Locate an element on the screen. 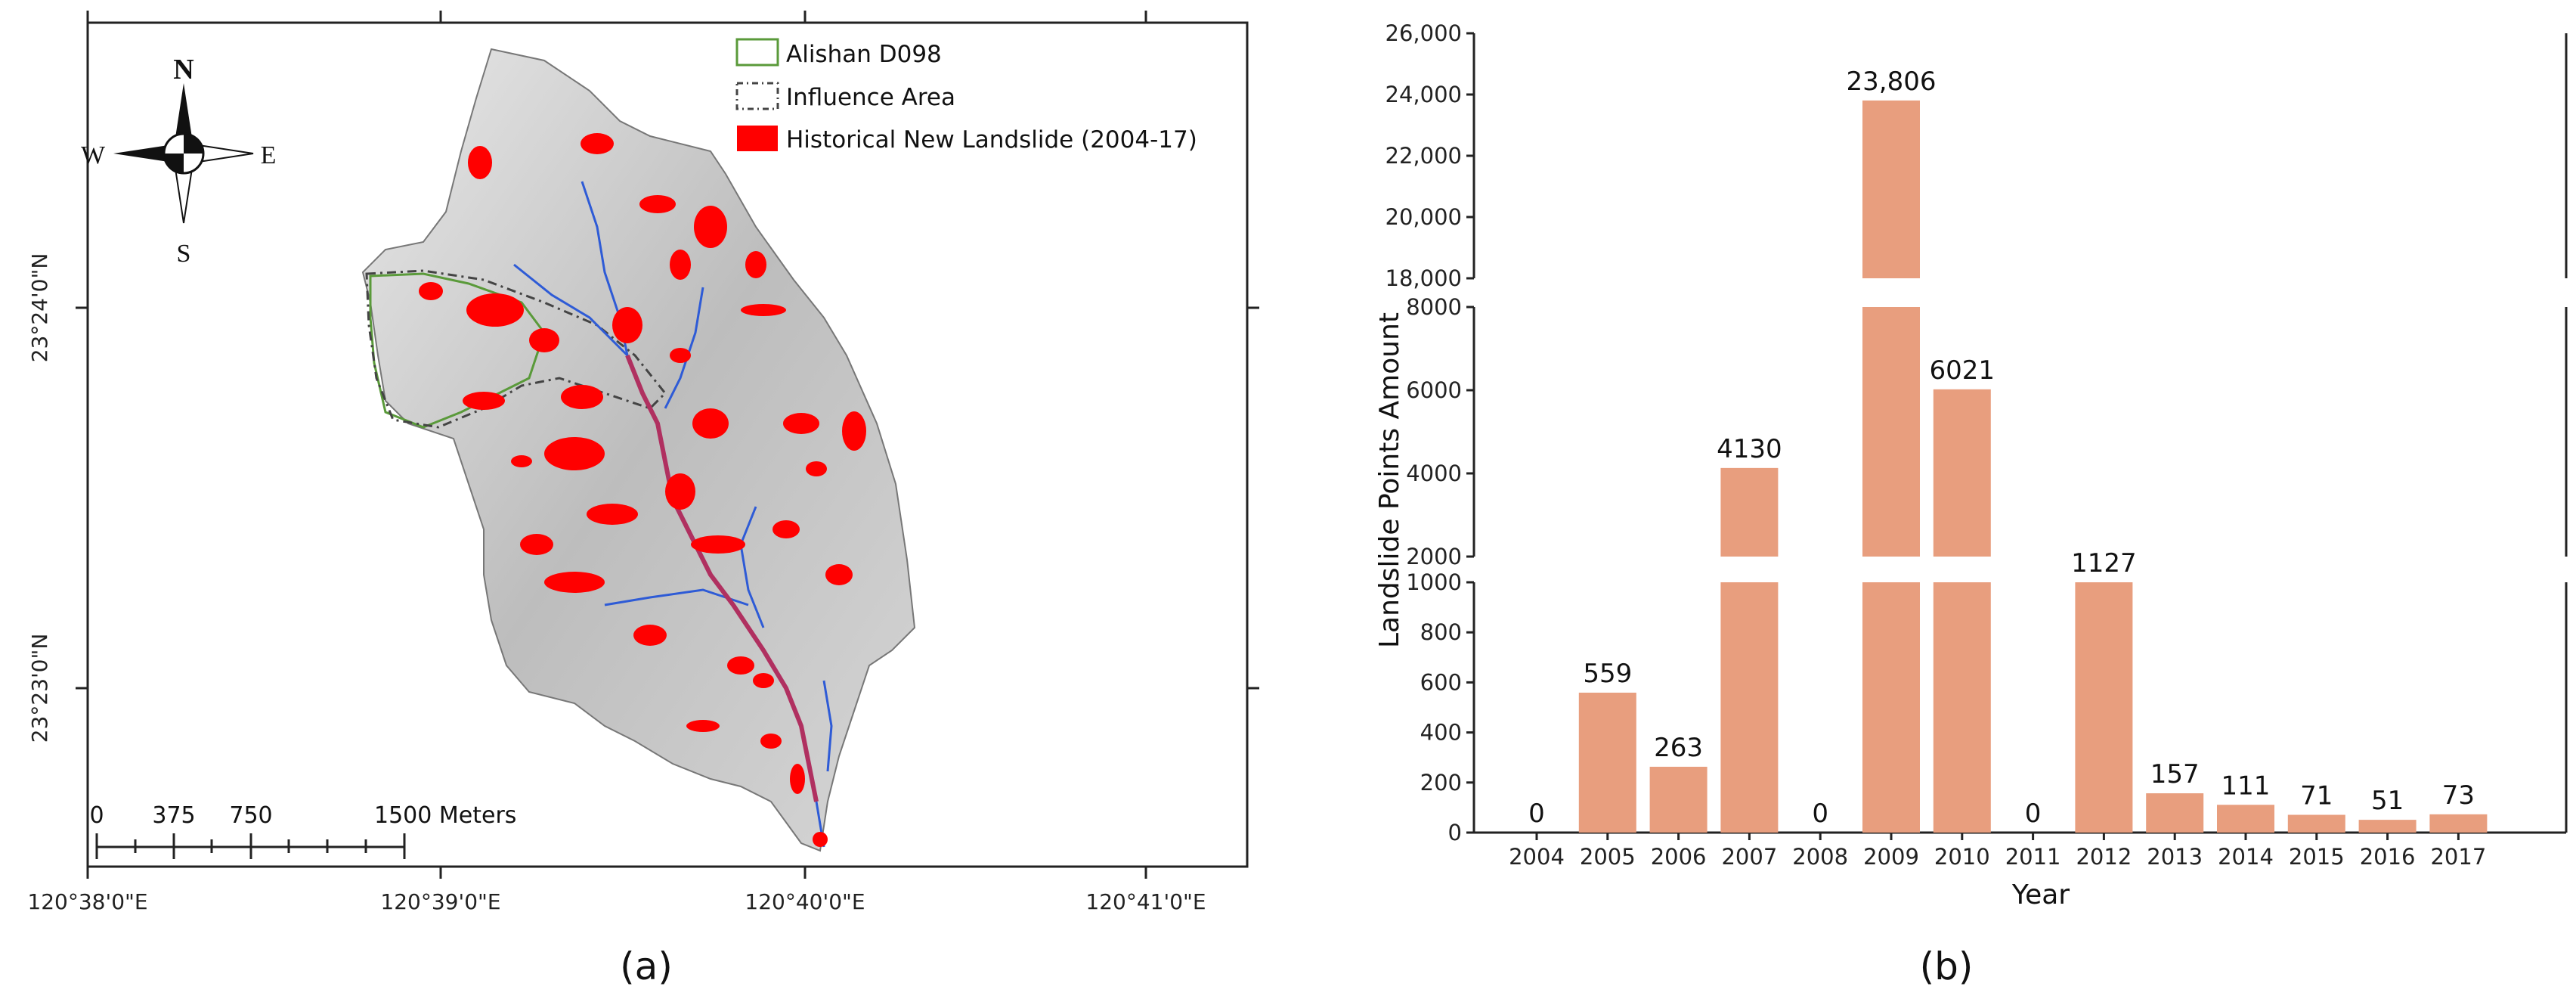 This screenshot has width=2576, height=1005. lon-label-1: 120°38'0"E is located at coordinates (87, 901).